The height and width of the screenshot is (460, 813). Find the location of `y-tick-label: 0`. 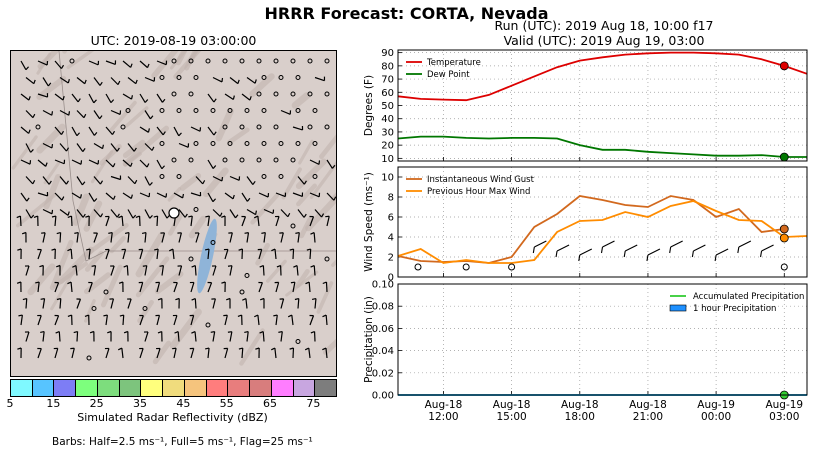

y-tick-label: 0 is located at coordinates (391, 278).